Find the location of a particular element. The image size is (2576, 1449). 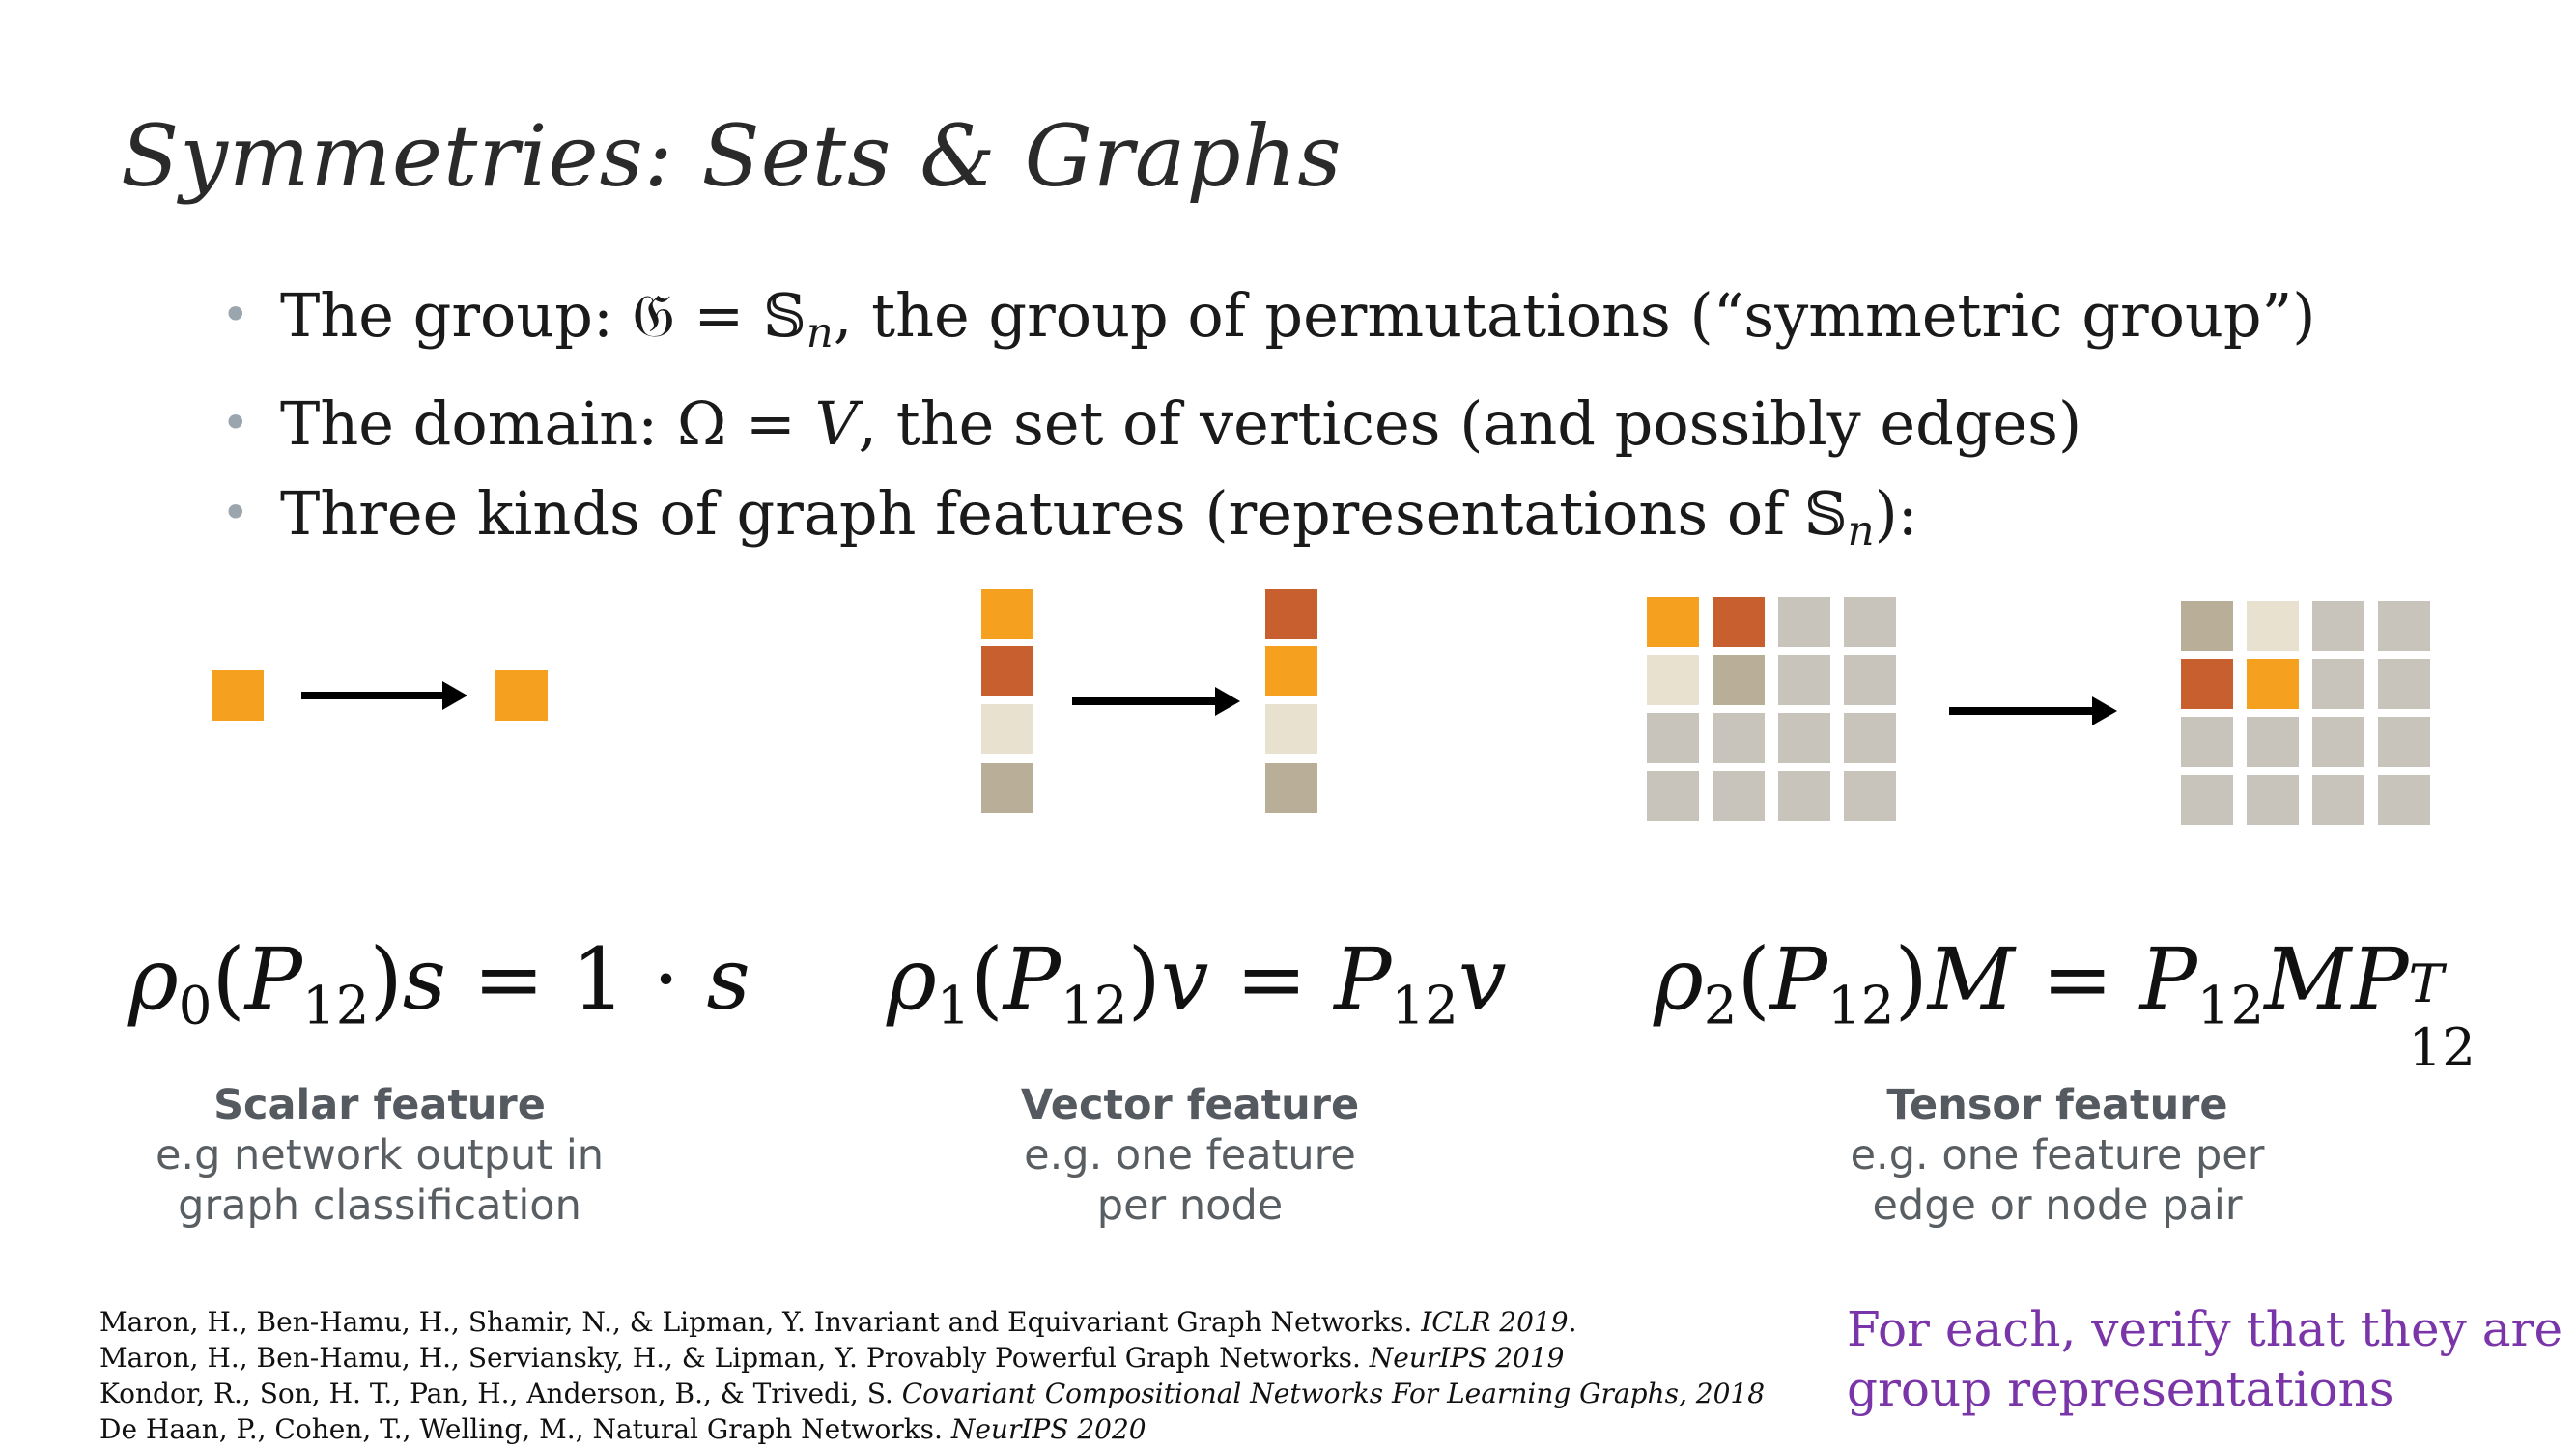

scalar-caption-line: e.g network output in is located at coordinates (380, 1155).